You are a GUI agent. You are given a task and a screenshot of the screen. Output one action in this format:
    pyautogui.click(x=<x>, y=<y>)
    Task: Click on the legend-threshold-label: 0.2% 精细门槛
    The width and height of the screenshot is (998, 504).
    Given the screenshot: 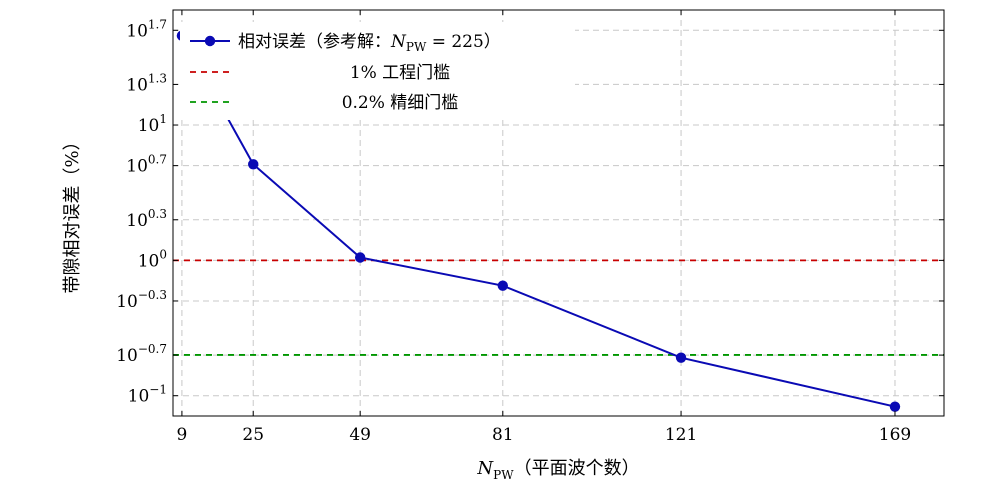 What is the action you would take?
    pyautogui.click(x=400, y=103)
    